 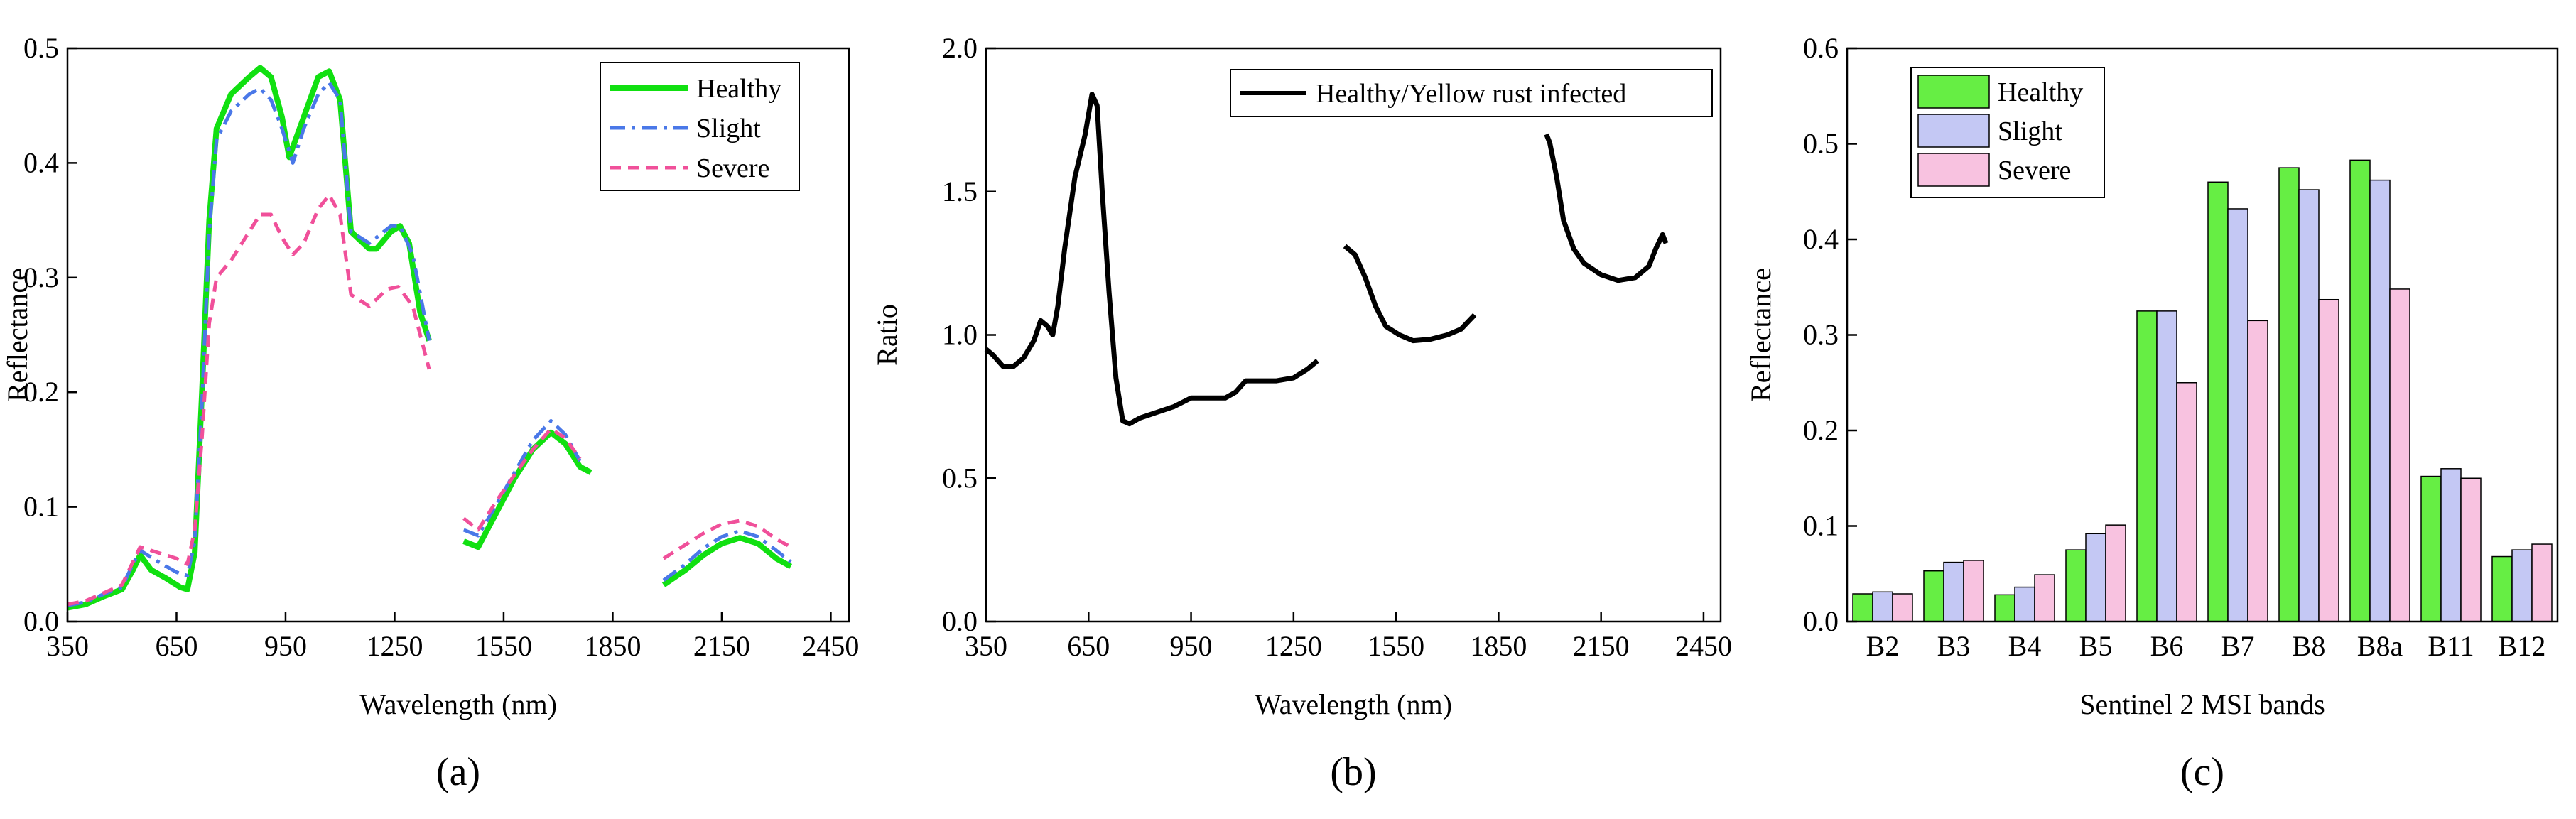 What do you see at coordinates (2202, 704) in the screenshot?
I see `x-axis-title: Sentinel 2 MSI bands` at bounding box center [2202, 704].